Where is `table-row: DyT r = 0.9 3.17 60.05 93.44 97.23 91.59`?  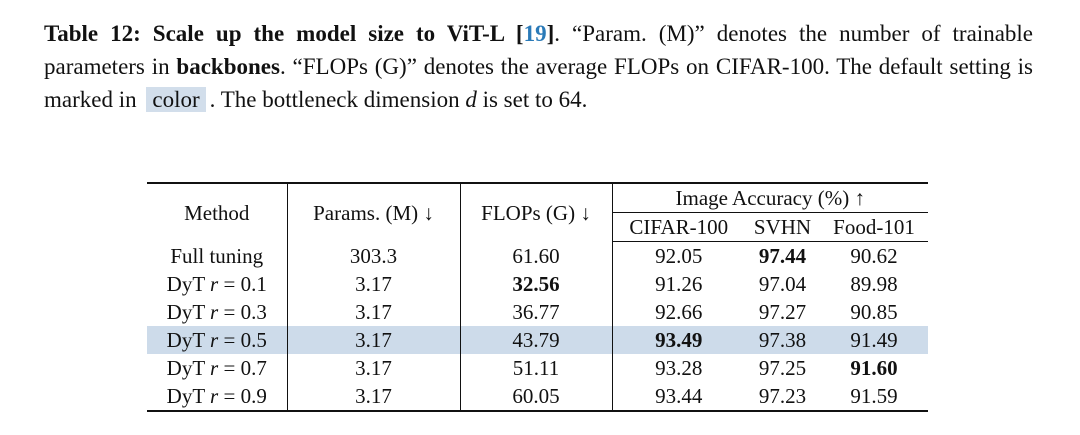
table-row: DyT r = 0.9 3.17 60.05 93.44 97.23 91.59 is located at coordinates (537, 396).